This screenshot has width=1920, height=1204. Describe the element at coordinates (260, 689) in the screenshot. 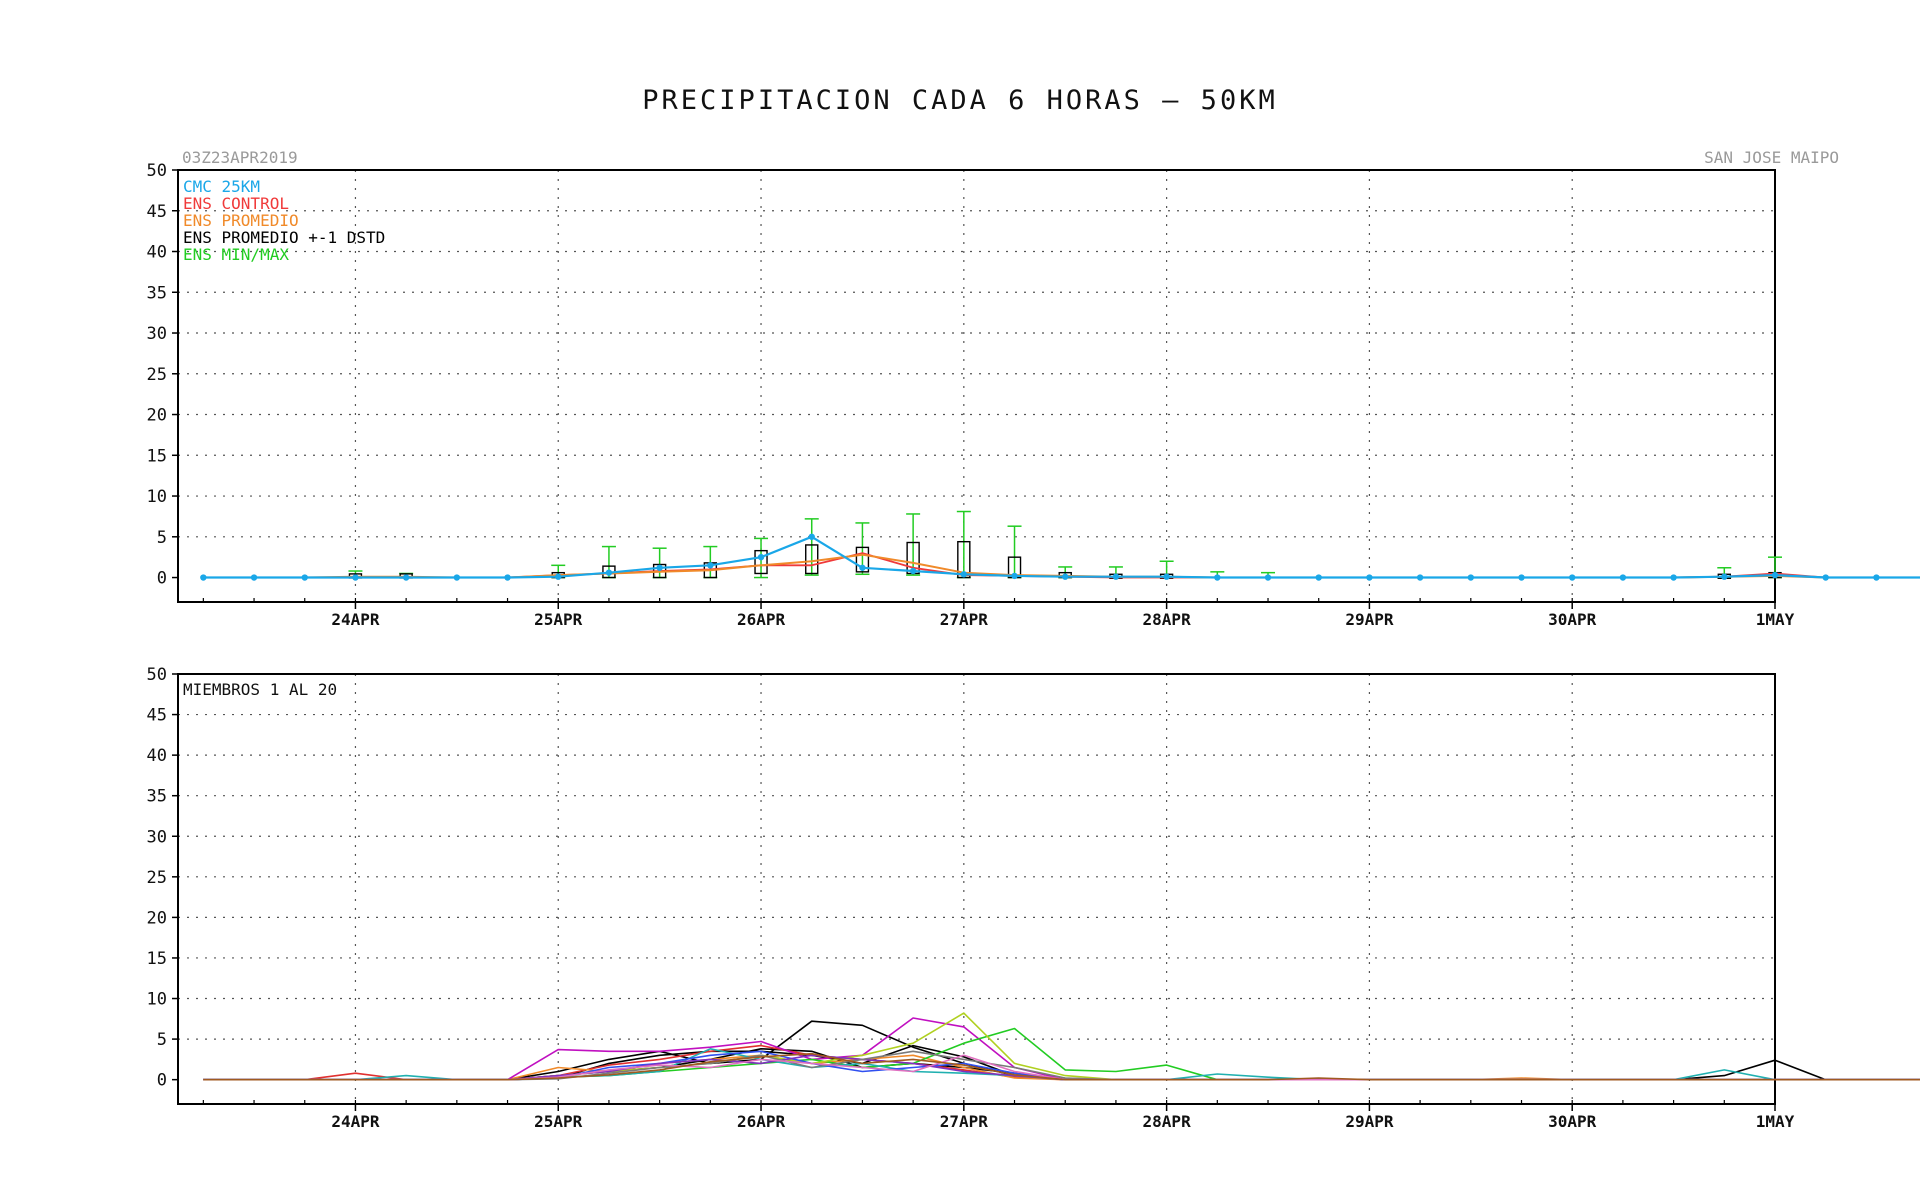

I see `members-annotation: MIEMBROS 1 AL 20` at that location.